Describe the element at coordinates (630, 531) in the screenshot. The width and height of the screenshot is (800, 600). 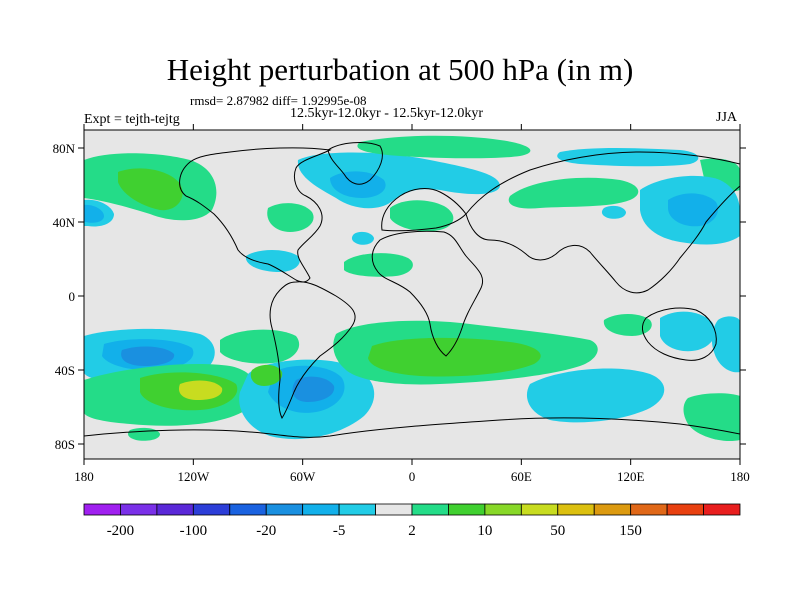
I see `colorbar-label: 150` at that location.